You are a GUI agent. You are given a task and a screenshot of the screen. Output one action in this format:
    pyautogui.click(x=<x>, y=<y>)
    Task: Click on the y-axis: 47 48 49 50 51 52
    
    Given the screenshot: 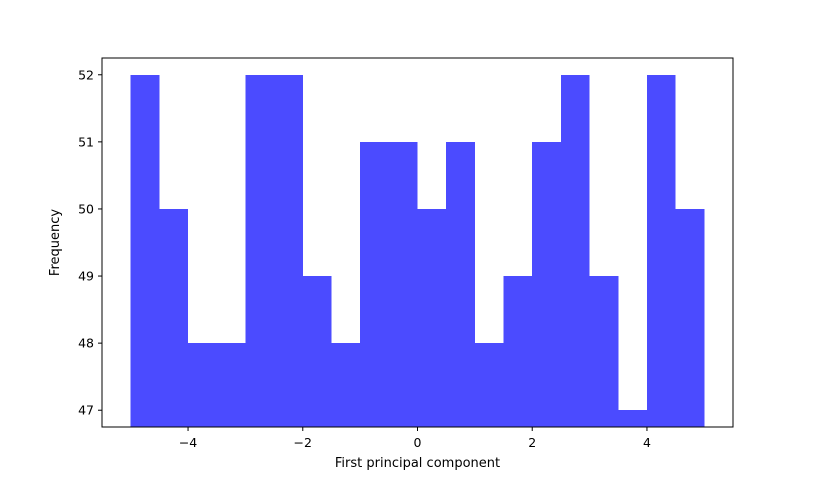 What is the action you would take?
    pyautogui.click(x=90, y=242)
    